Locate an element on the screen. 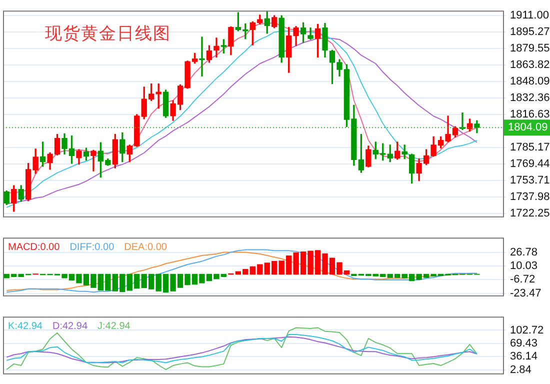 The image size is (550, 384). series-label: DEA:0.00 is located at coordinates (145, 247).